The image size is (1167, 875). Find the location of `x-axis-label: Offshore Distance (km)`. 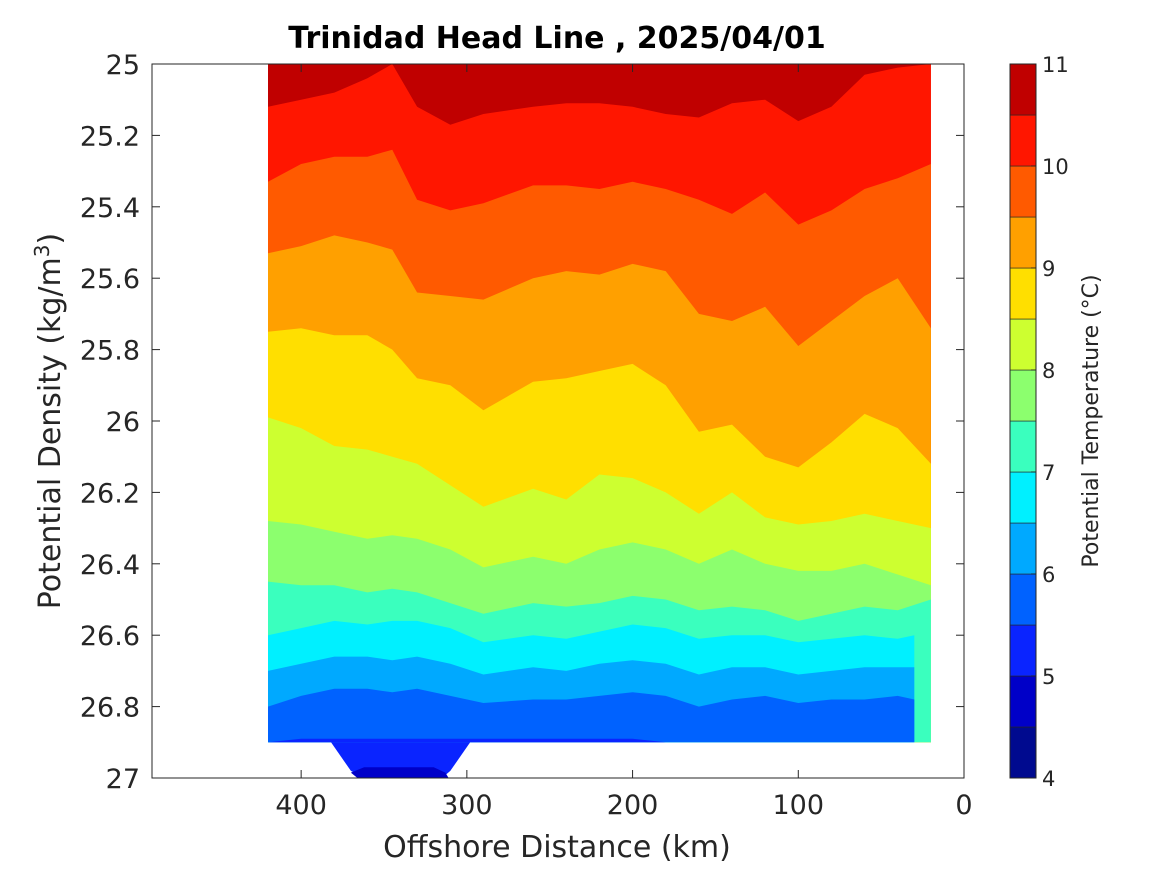

x-axis-label: Offshore Distance (km) is located at coordinates (557, 847).